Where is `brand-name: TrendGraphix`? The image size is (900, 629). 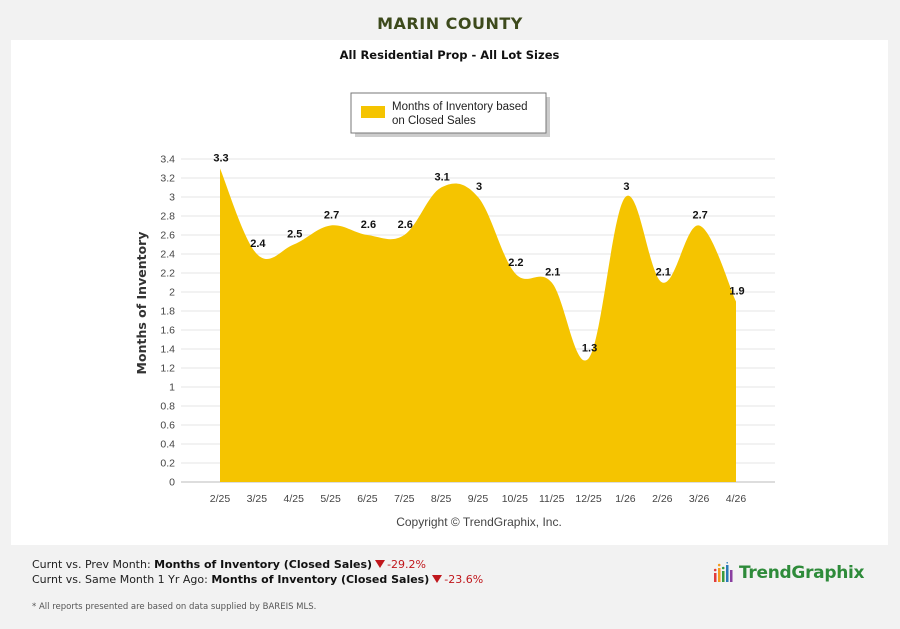
brand-name: TrendGraphix is located at coordinates (802, 573).